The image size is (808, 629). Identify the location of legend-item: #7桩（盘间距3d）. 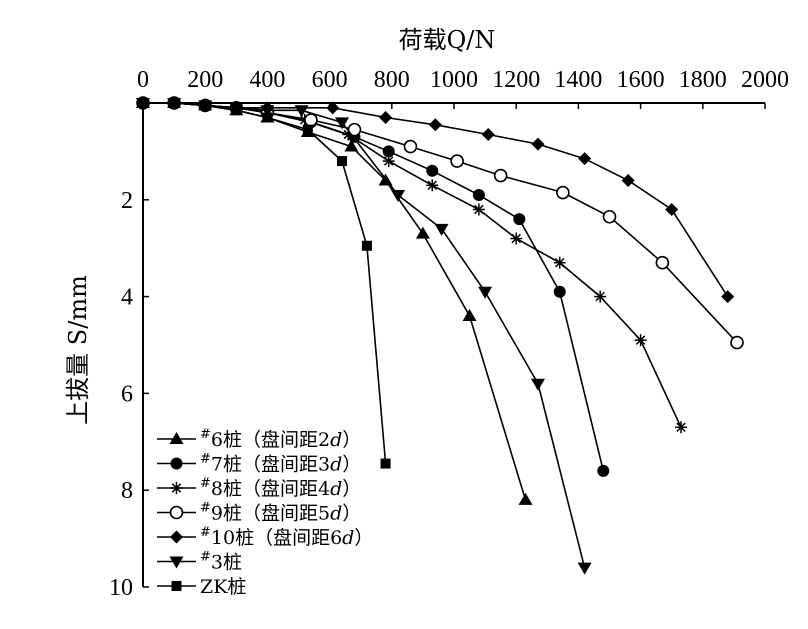
(259, 464).